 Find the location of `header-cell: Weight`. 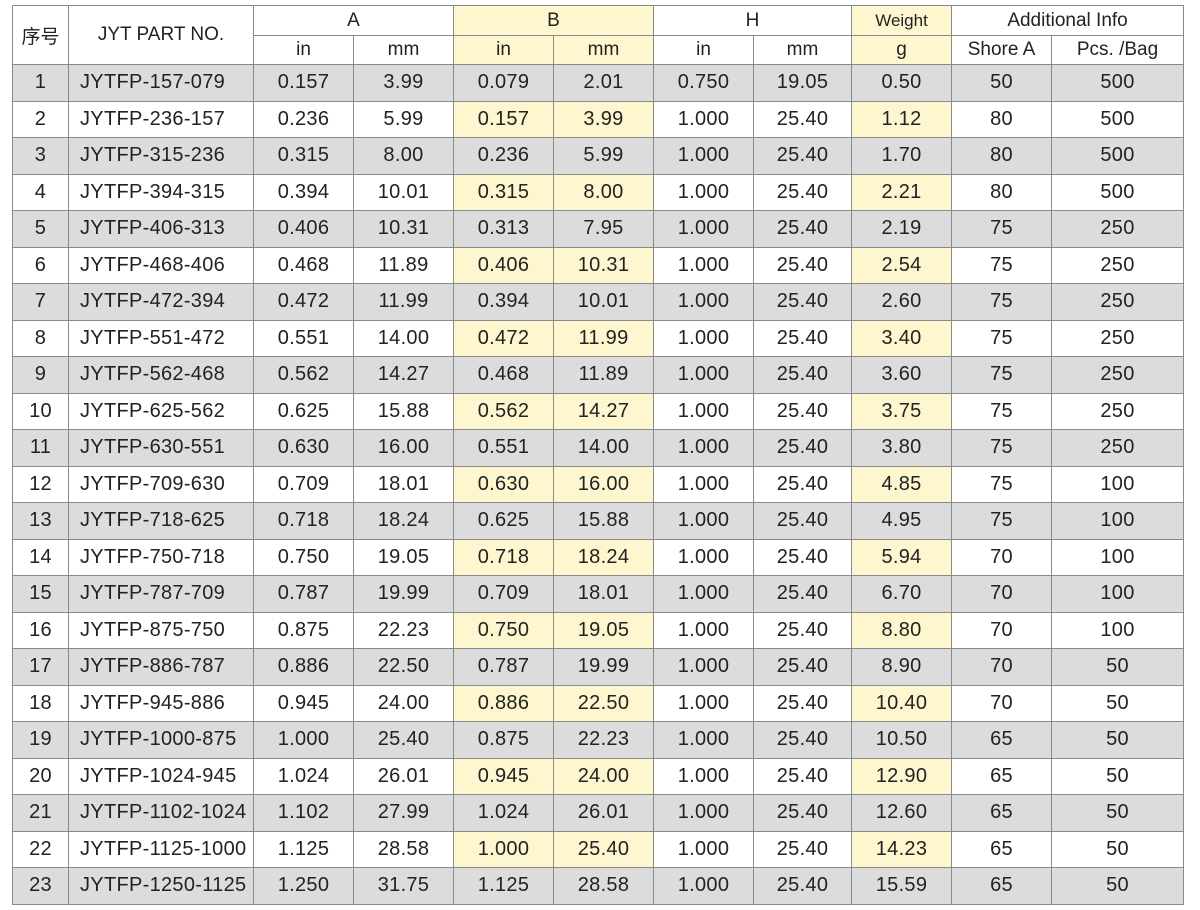

header-cell: Weight is located at coordinates (902, 20).